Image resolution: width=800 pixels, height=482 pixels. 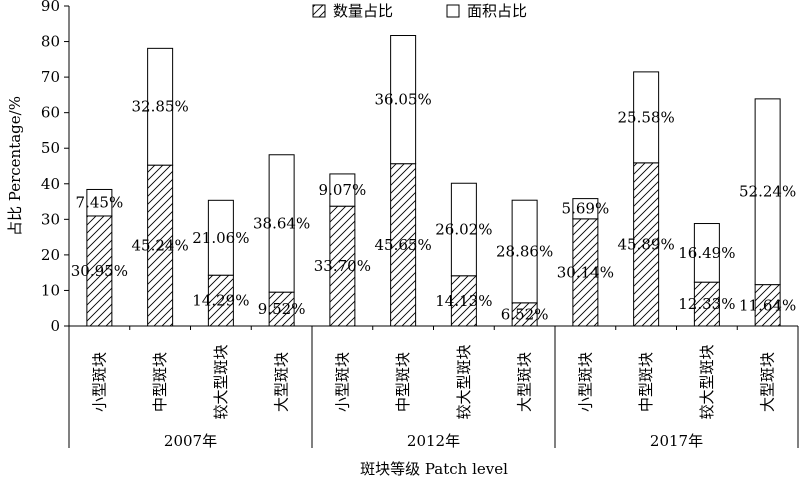 I want to click on y-tick-label: 70, so click(x=50, y=77).